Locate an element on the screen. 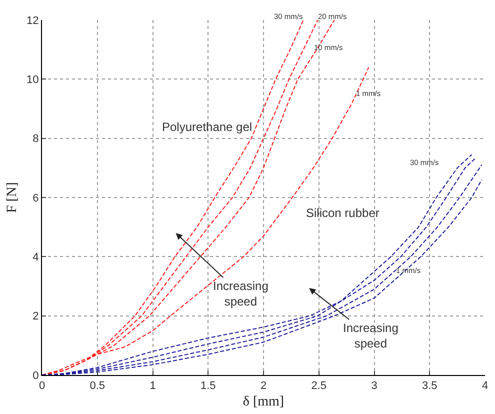 Image resolution: width=495 pixels, height=414 pixels. y-tick-label: 8 is located at coordinates (35, 139).